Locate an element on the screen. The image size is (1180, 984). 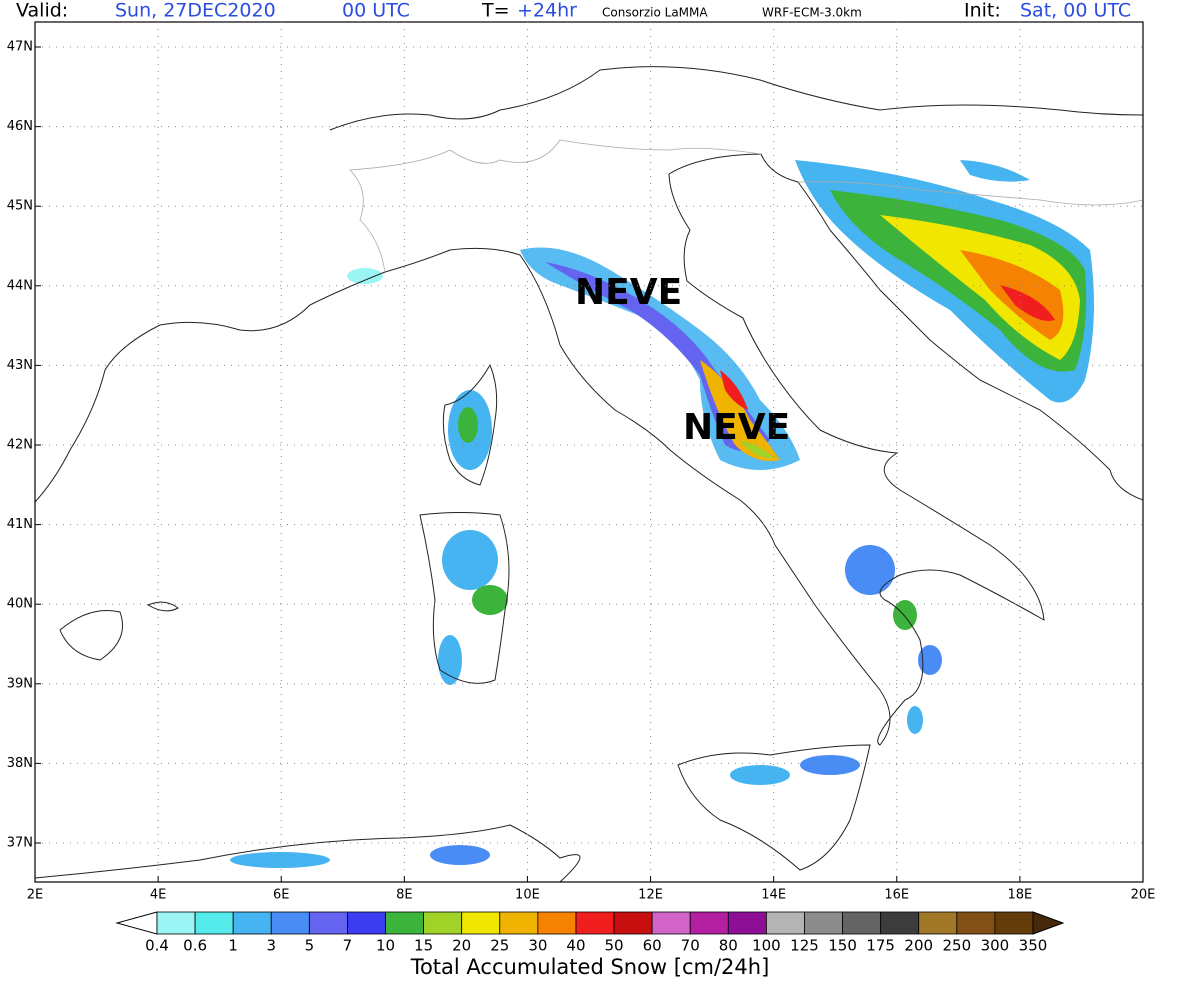
colorbar-label: 15 is located at coordinates (423, 946).